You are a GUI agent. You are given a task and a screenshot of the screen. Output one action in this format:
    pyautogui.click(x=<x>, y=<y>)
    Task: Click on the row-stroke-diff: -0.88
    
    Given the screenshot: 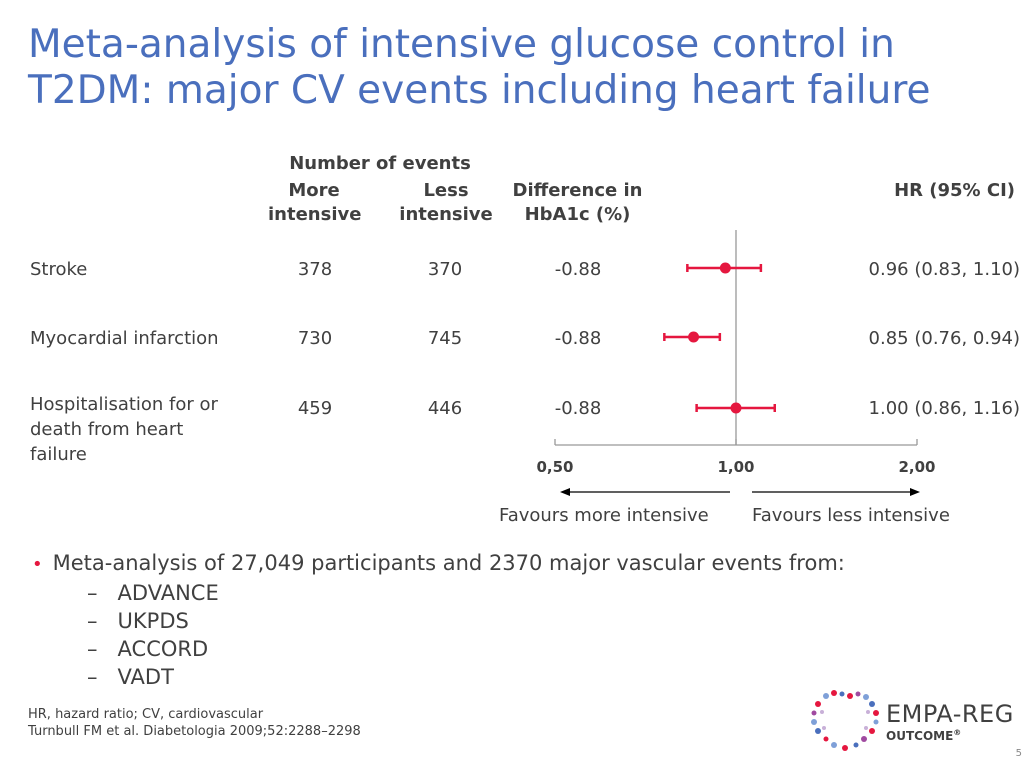 What is the action you would take?
    pyautogui.click(x=578, y=269)
    